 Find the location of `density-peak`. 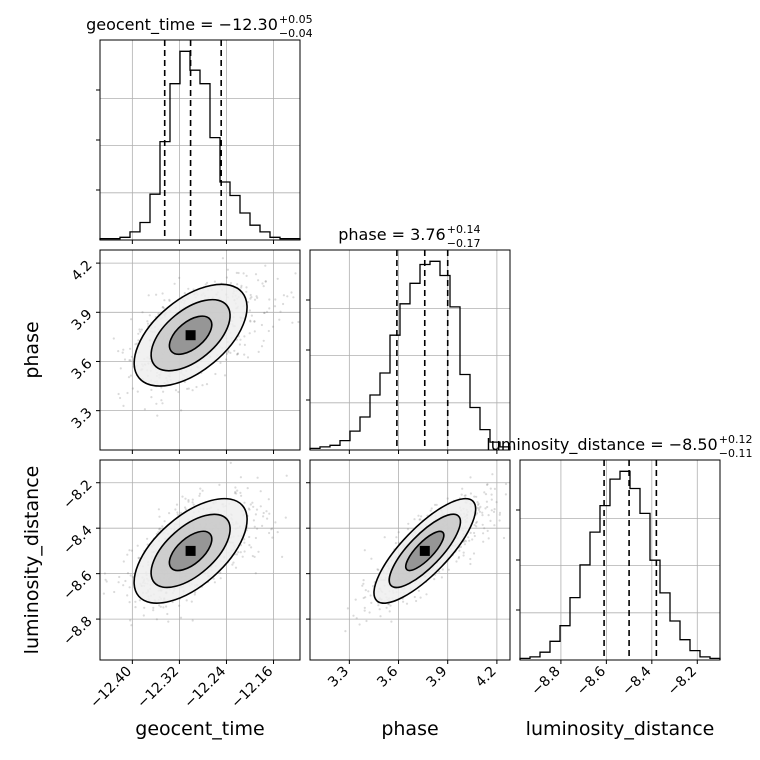

density-peak is located at coordinates (190, 335).